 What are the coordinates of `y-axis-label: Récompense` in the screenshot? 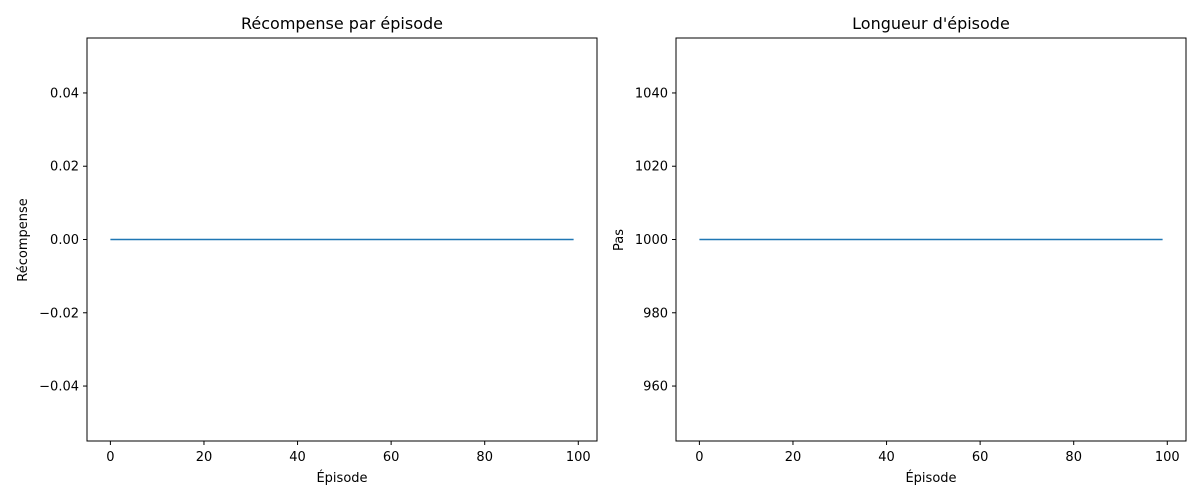 It's located at (23, 239).